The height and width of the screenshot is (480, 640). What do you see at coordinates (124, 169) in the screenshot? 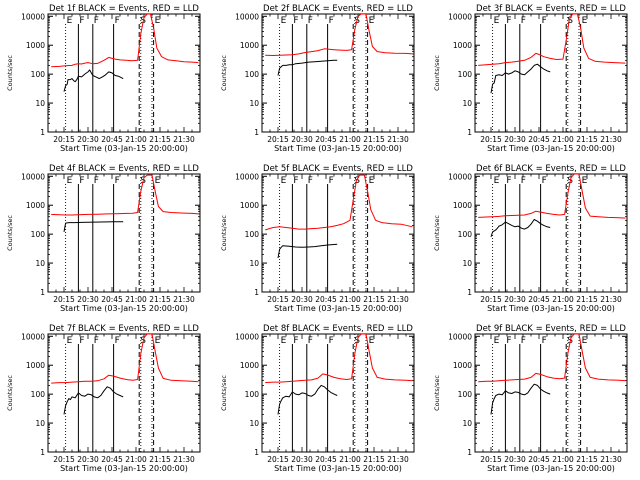
I see `panel-title: Det 4f BLACK = Events, RED = LLD` at bounding box center [124, 169].